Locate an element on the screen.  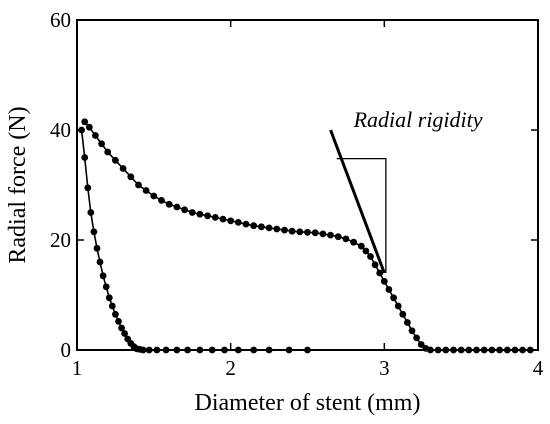
rigidity-triangle is located at coordinates (361, 215).